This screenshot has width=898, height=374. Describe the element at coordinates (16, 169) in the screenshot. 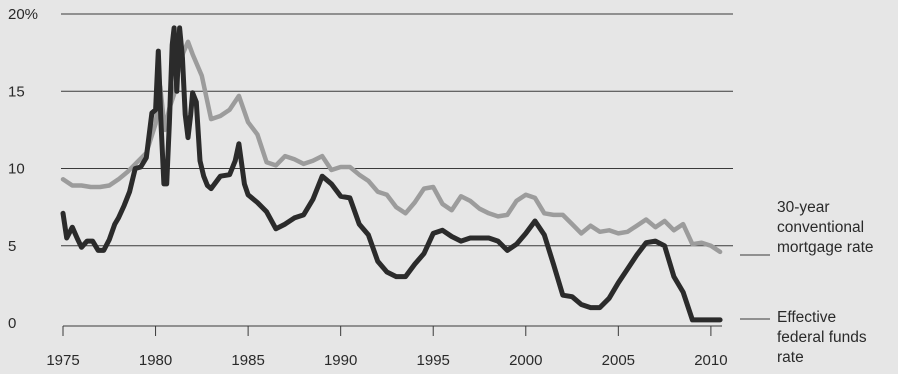

I see `y-tick-label: 10` at that location.